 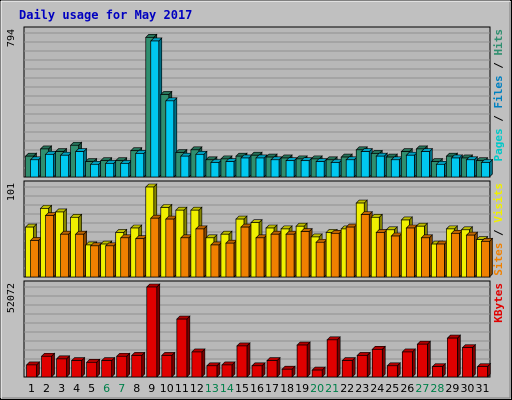 What do you see at coordinates (491, 257) in the screenshot?
I see `visits-panel-bar-sites-31-side` at bounding box center [491, 257].